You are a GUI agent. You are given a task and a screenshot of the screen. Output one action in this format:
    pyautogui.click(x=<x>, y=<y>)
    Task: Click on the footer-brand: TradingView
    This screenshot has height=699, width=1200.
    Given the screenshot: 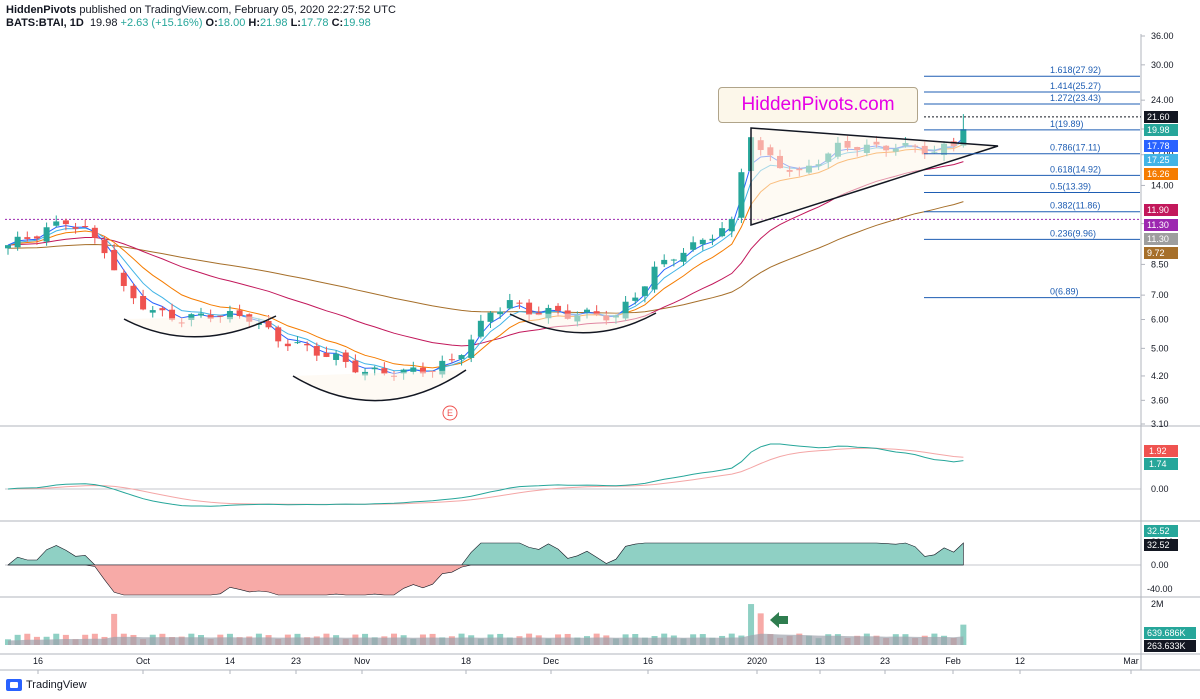 What is the action you would take?
    pyautogui.click(x=56, y=685)
    